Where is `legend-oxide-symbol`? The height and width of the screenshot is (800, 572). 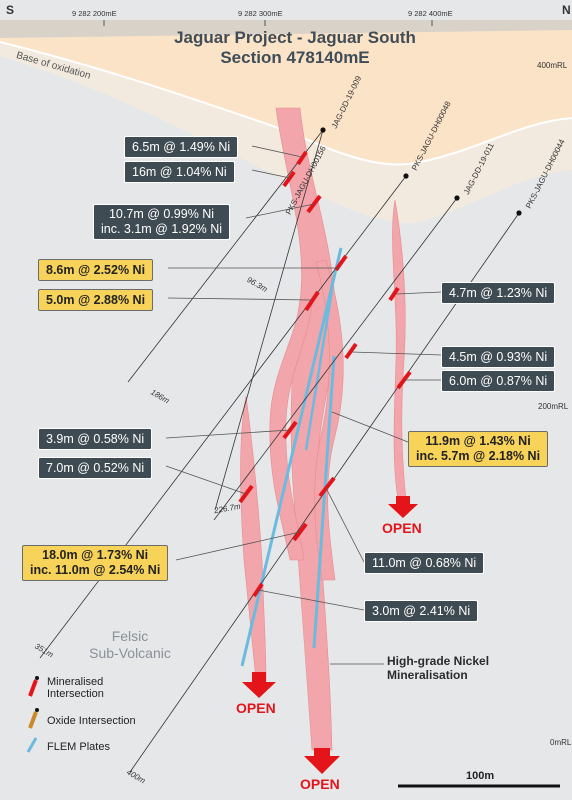 legend-oxide-symbol is located at coordinates (33, 720).